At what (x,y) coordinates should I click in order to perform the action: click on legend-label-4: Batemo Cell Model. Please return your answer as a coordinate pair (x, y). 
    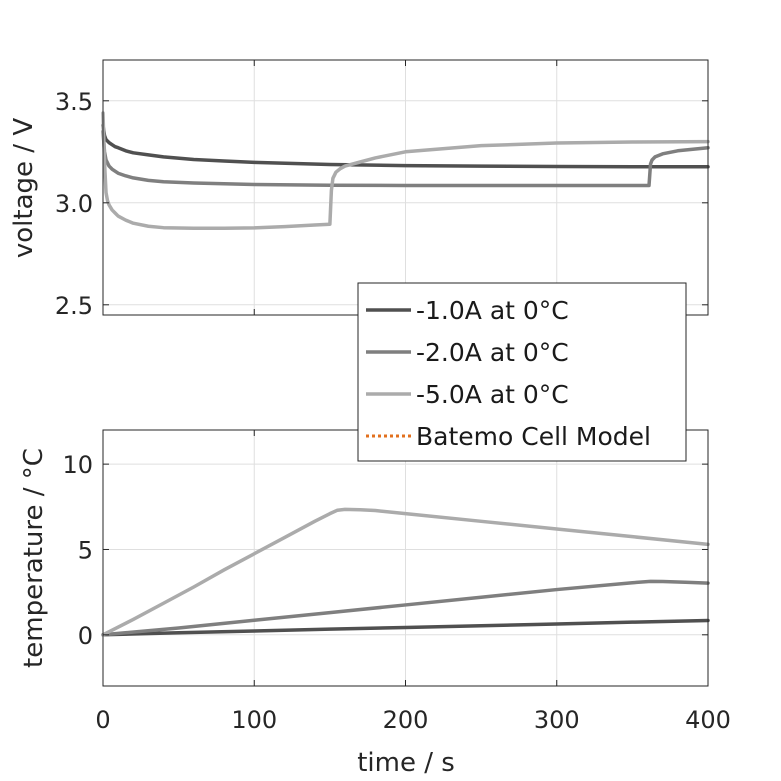
    Looking at the image, I should click on (533, 436).